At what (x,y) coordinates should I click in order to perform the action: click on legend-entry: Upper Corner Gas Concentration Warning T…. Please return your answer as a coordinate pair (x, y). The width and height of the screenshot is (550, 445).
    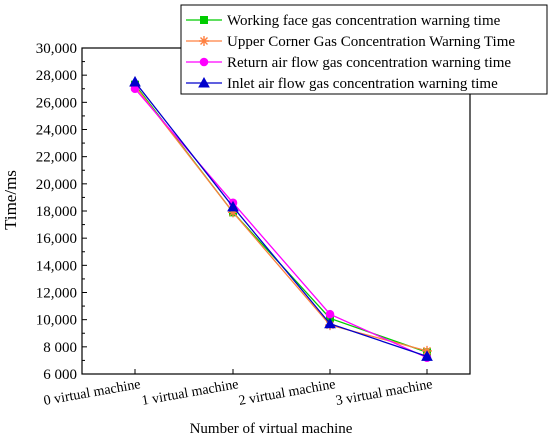
    Looking at the image, I should click on (350, 42).